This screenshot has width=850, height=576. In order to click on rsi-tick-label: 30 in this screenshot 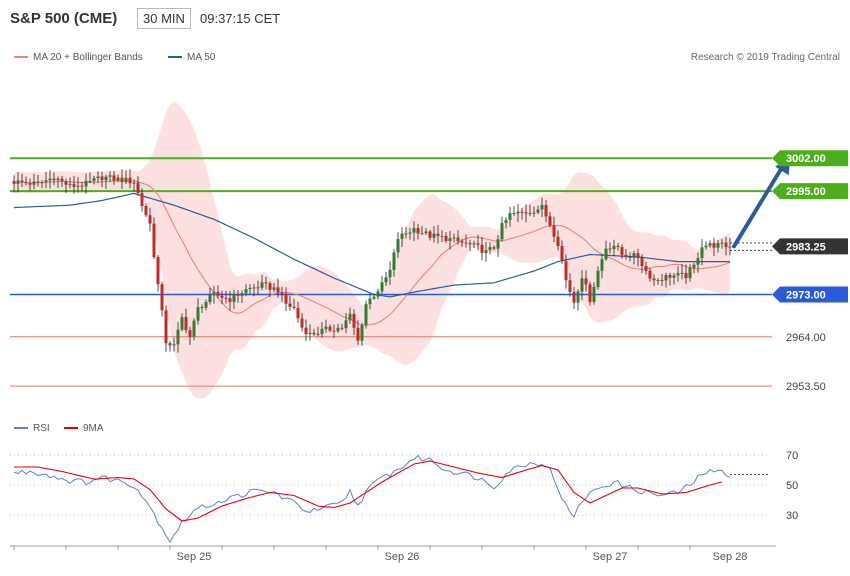, I will do `click(792, 516)`.